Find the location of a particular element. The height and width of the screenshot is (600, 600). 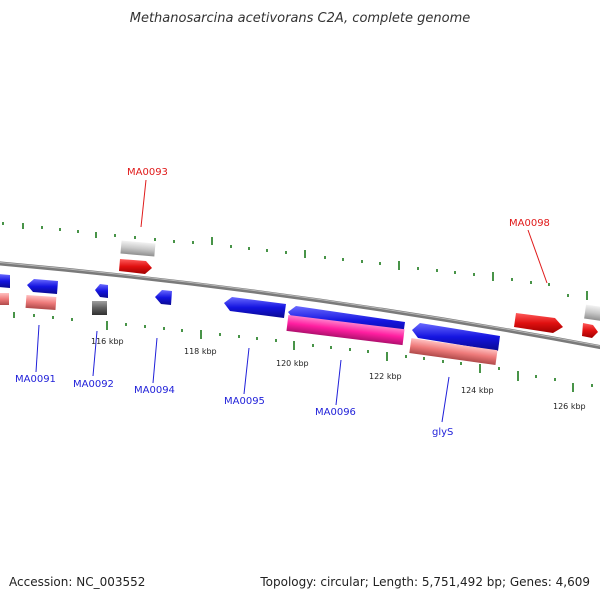

gene-arrow-red-right is located at coordinates (590, 330).